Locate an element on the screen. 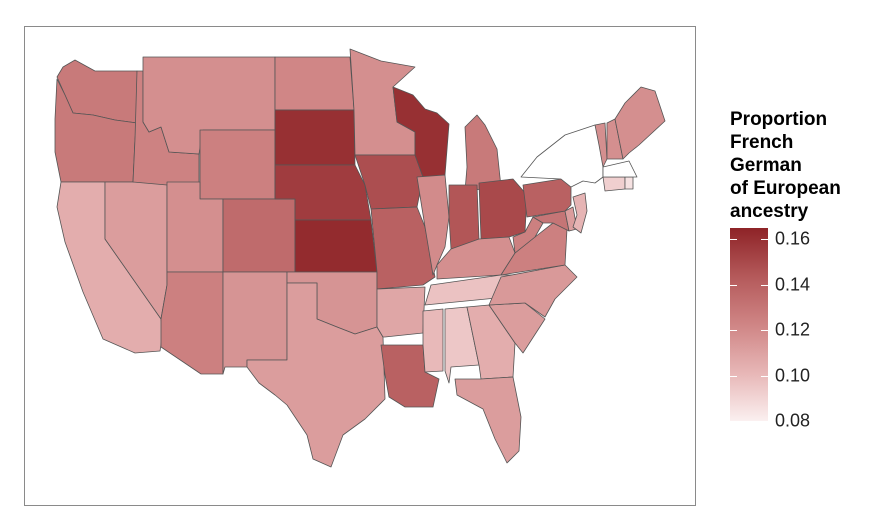 This screenshot has height=531, width=875. state-ny is located at coordinates (562, 156).